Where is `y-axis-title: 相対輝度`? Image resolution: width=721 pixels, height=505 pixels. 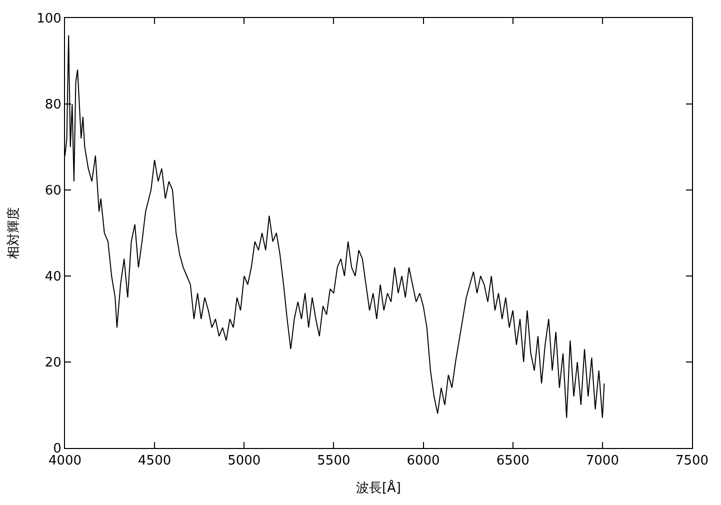
y-axis-title: 相対輝度 is located at coordinates (14, 233).